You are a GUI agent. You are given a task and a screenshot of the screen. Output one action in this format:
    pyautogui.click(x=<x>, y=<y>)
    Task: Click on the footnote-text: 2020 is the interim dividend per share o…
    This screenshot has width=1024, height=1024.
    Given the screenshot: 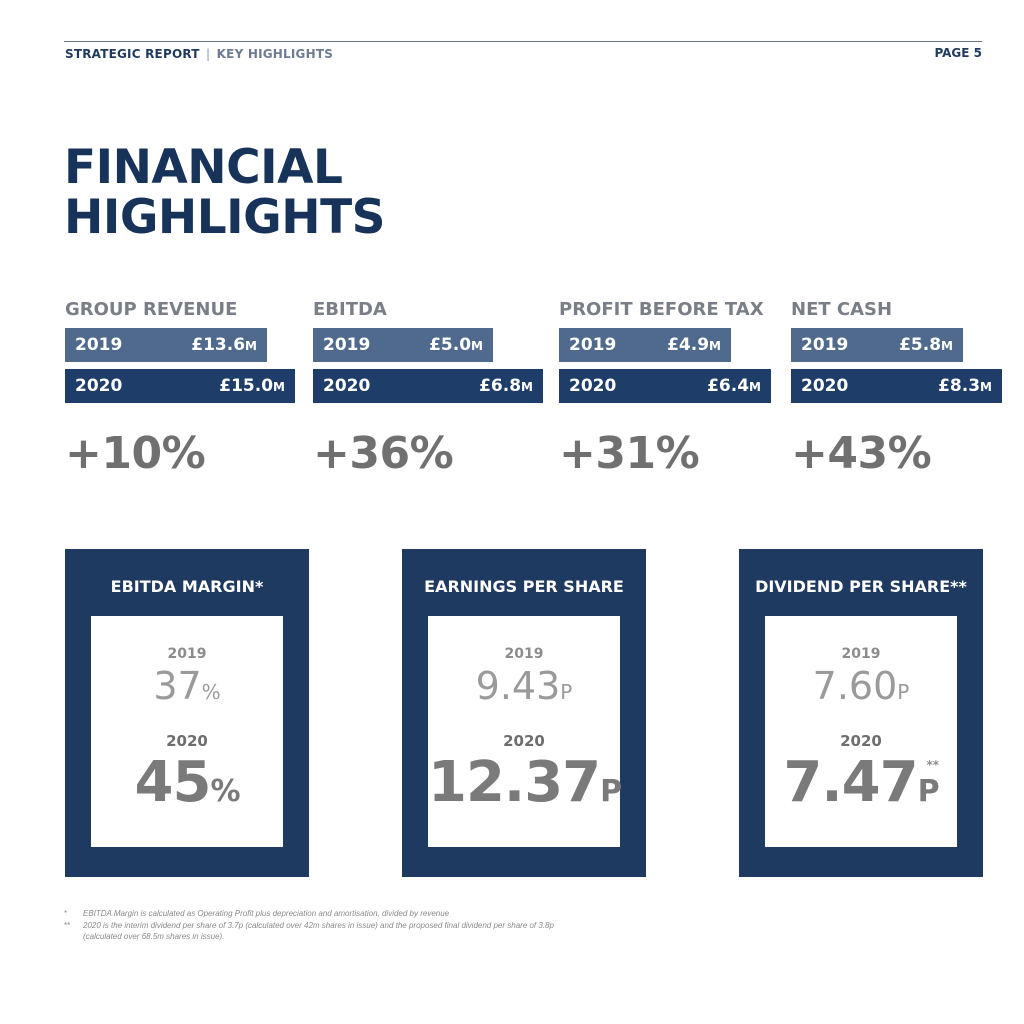 What is the action you would take?
    pyautogui.click(x=318, y=925)
    